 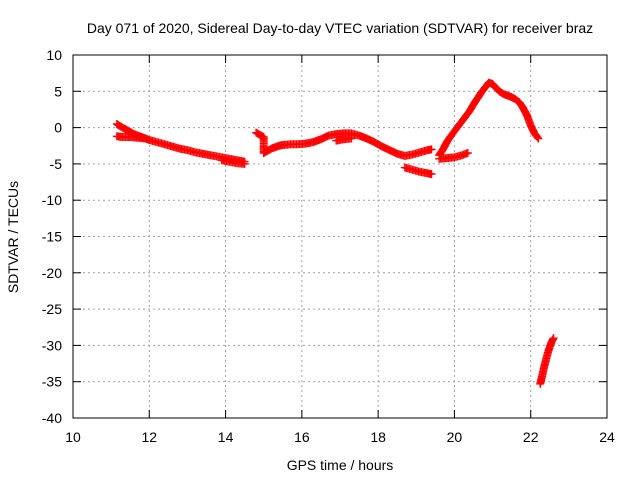 What do you see at coordinates (58, 91) in the screenshot?
I see `y-tick-label: 5` at bounding box center [58, 91].